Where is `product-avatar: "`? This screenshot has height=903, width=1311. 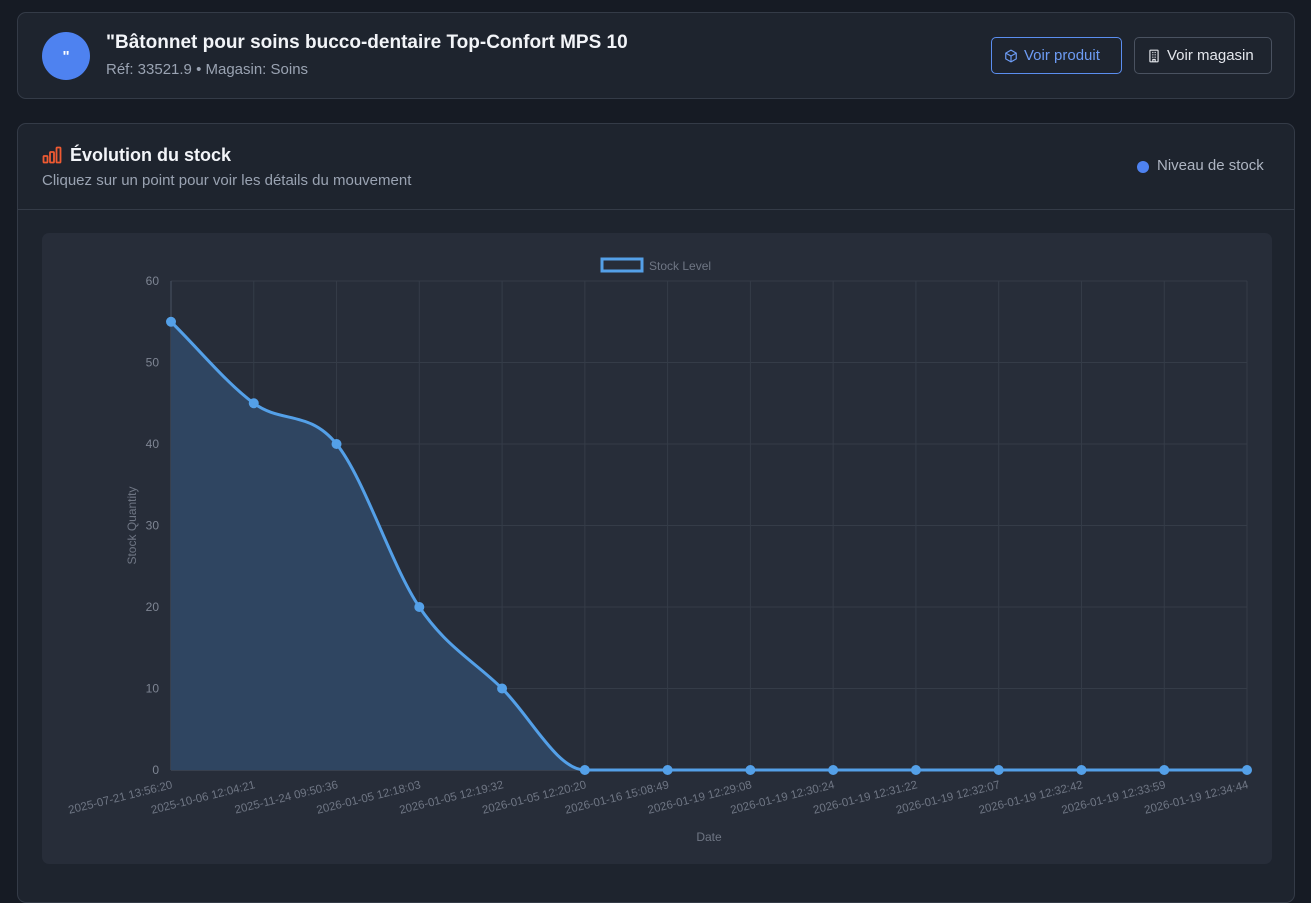 product-avatar: " is located at coordinates (66, 56).